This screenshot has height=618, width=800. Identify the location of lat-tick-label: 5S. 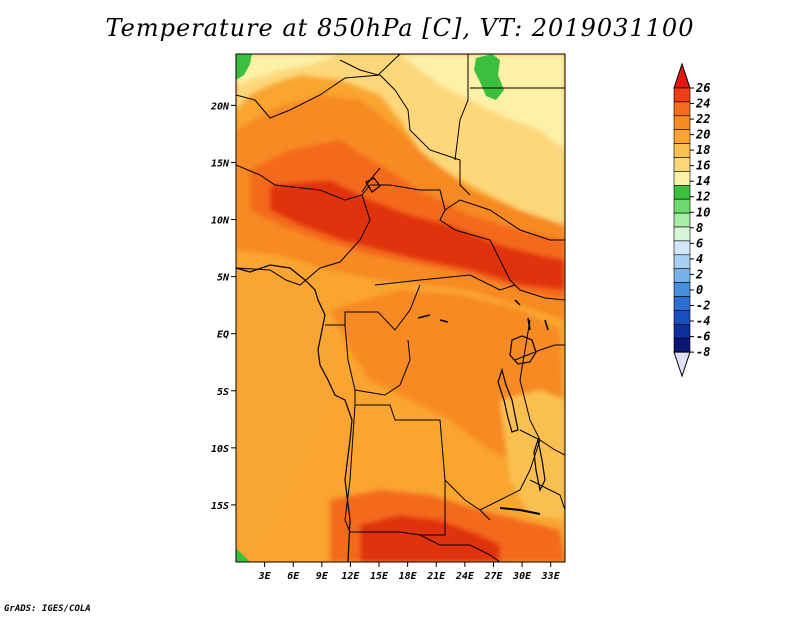
(223, 392).